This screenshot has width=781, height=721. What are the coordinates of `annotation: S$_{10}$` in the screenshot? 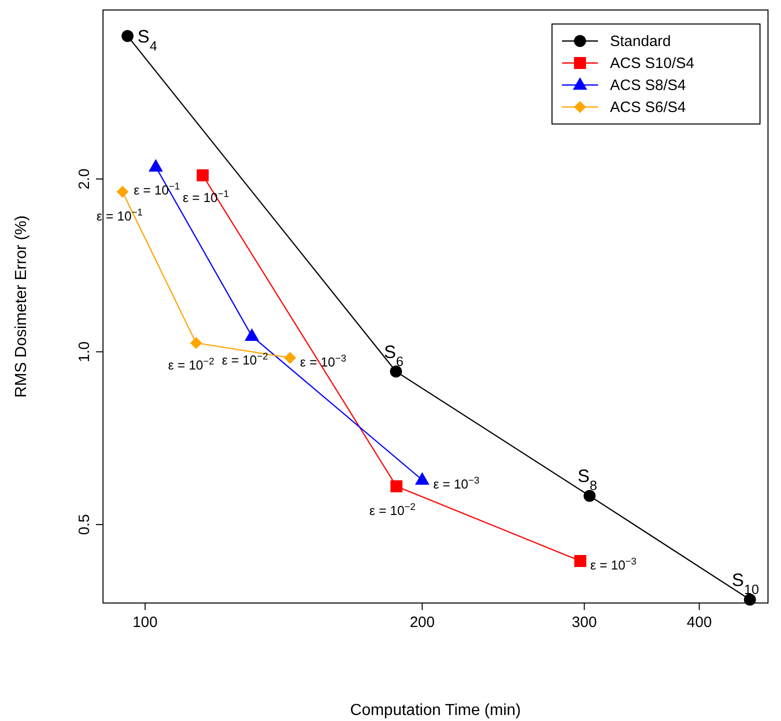 It's located at (745, 583).